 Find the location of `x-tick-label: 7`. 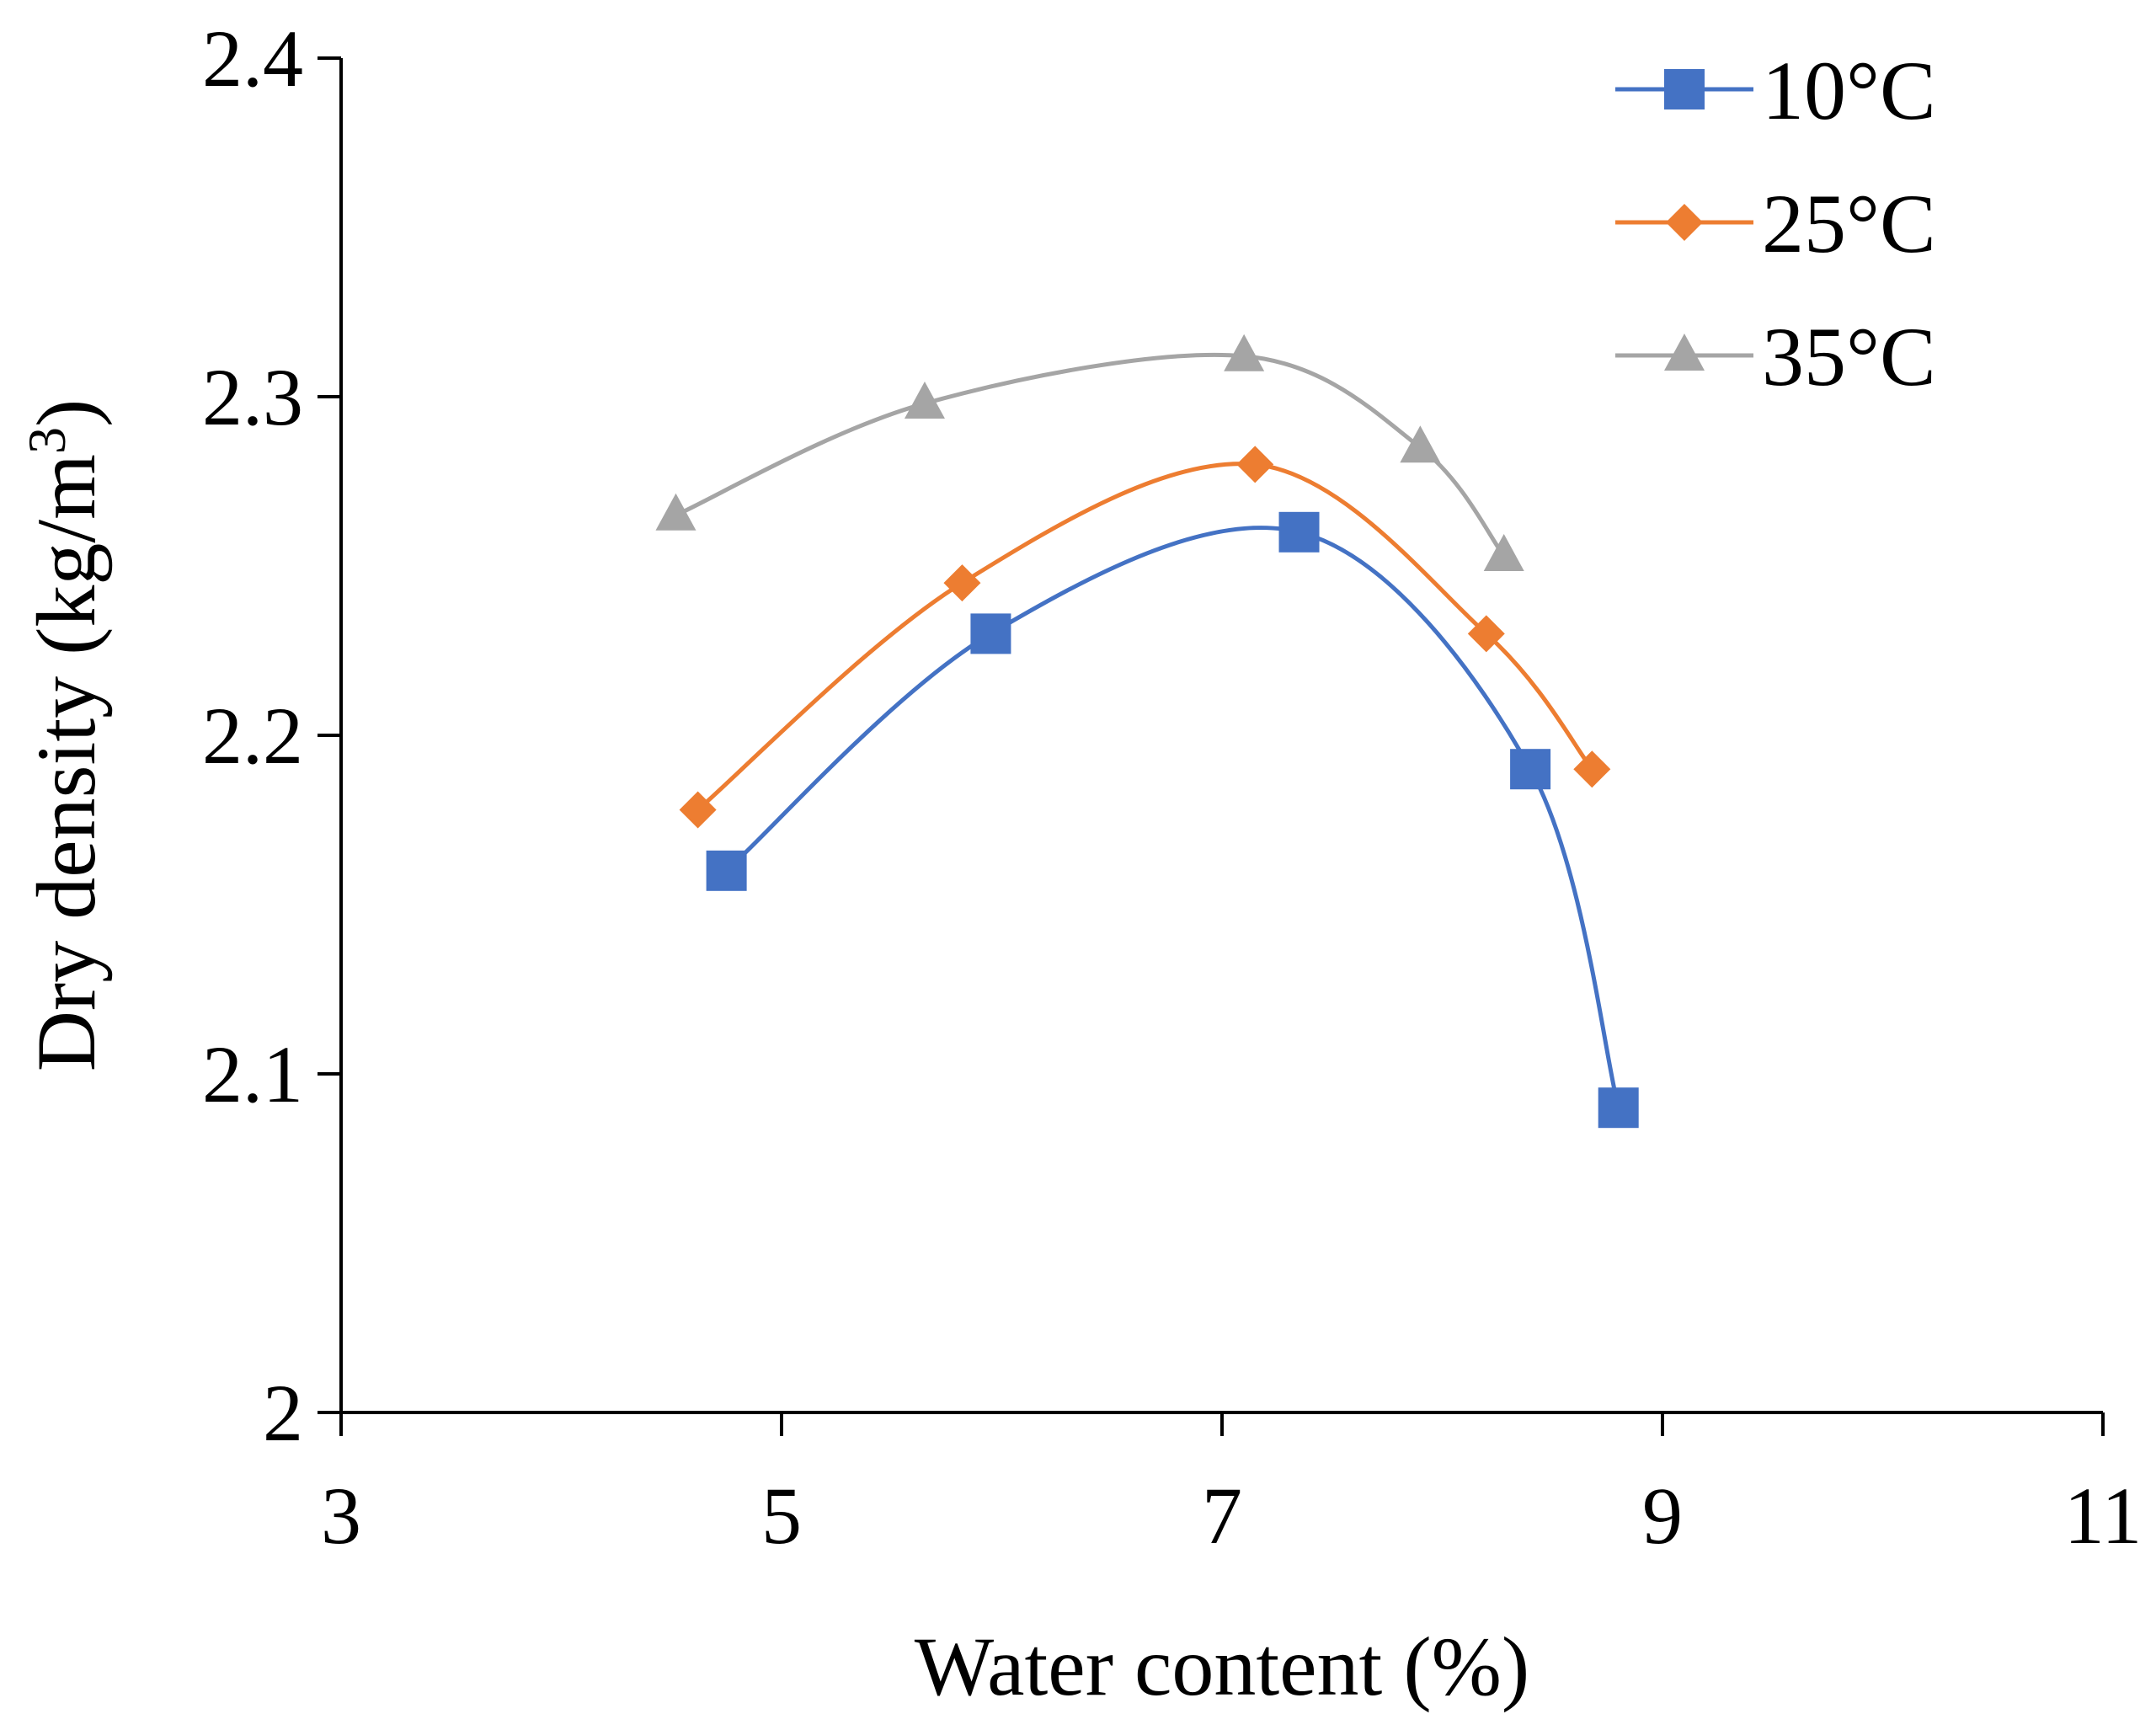

x-tick-label: 7 is located at coordinates (1222, 1516).